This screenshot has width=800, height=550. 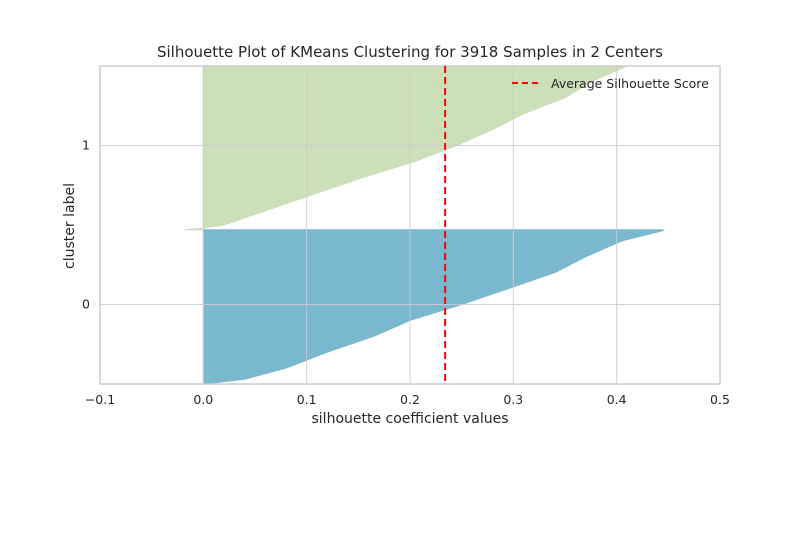 What do you see at coordinates (630, 83) in the screenshot?
I see `legend-label-average-silhouette-score: Average Silhouette Score` at bounding box center [630, 83].